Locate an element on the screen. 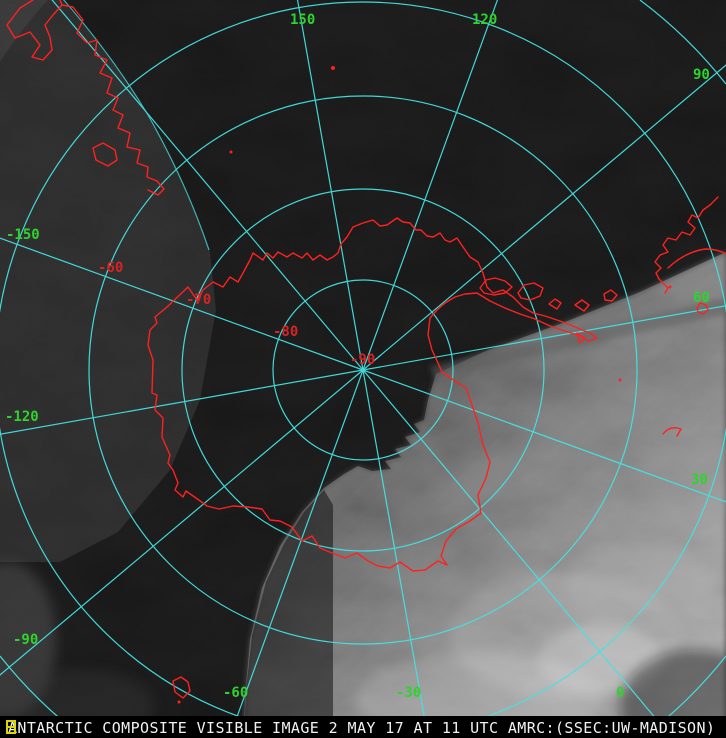  south-america-coastline is located at coordinates (85, 98).